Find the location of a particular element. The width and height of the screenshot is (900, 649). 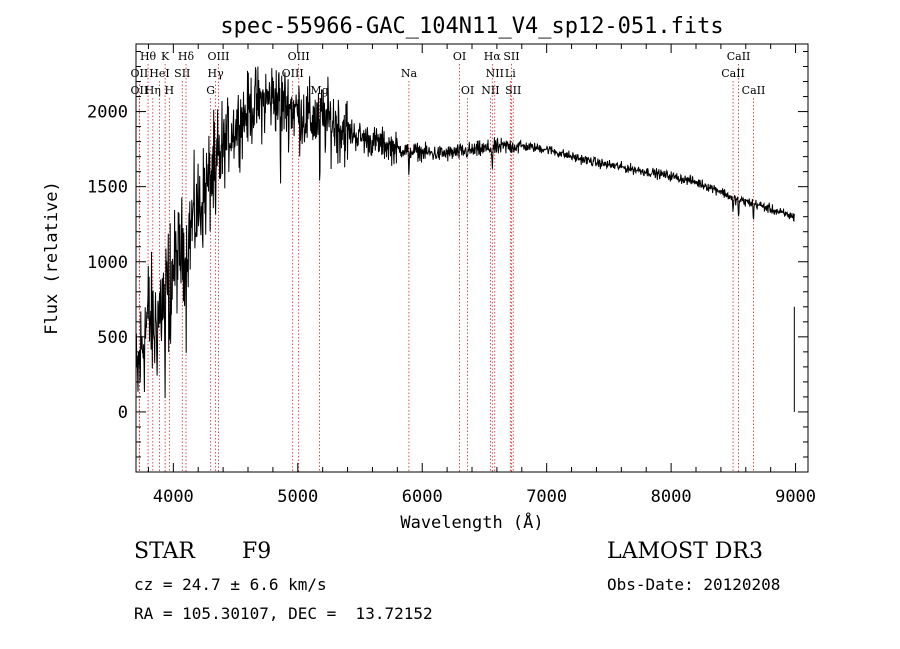

coordinates-text: RA = 105.30107, DEC = 13.72152 is located at coordinates (283, 613).